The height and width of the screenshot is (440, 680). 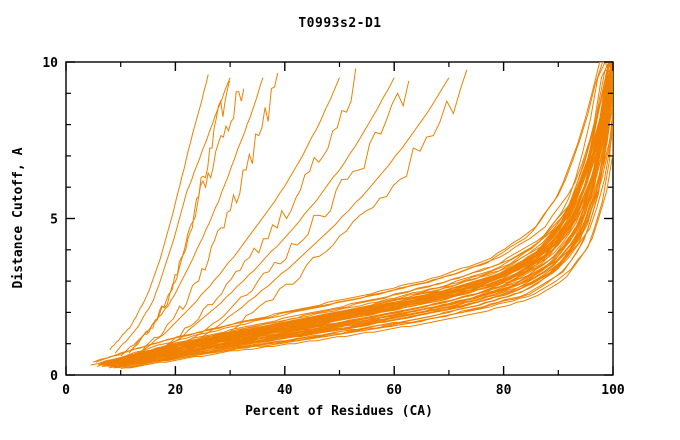 What do you see at coordinates (54, 376) in the screenshot?
I see `y-tick-label: 0` at bounding box center [54, 376].